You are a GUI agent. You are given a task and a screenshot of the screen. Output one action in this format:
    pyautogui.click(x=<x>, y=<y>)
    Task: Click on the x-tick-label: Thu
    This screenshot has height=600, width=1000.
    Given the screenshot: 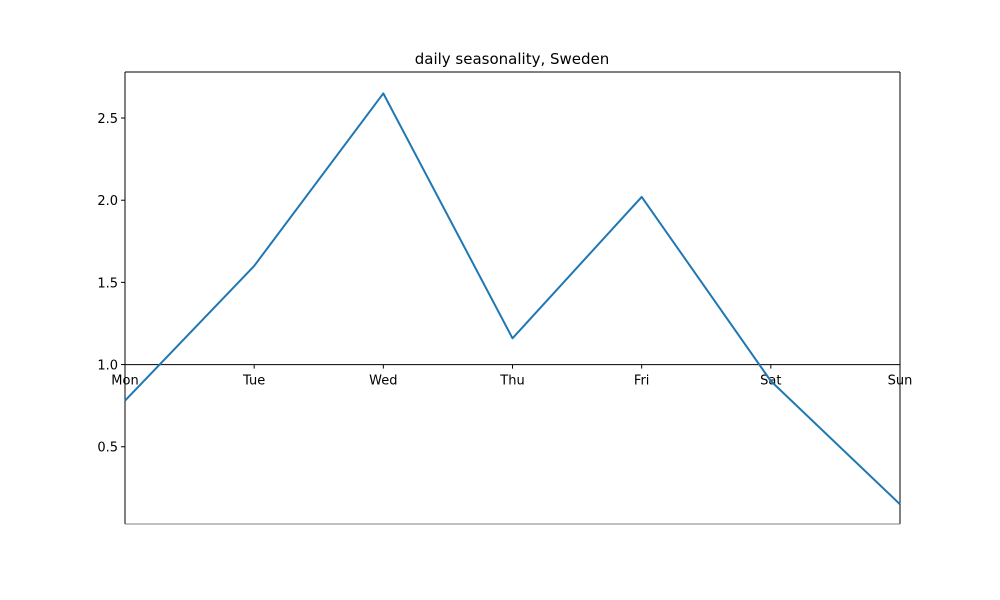 What is the action you would take?
    pyautogui.click(x=511, y=381)
    